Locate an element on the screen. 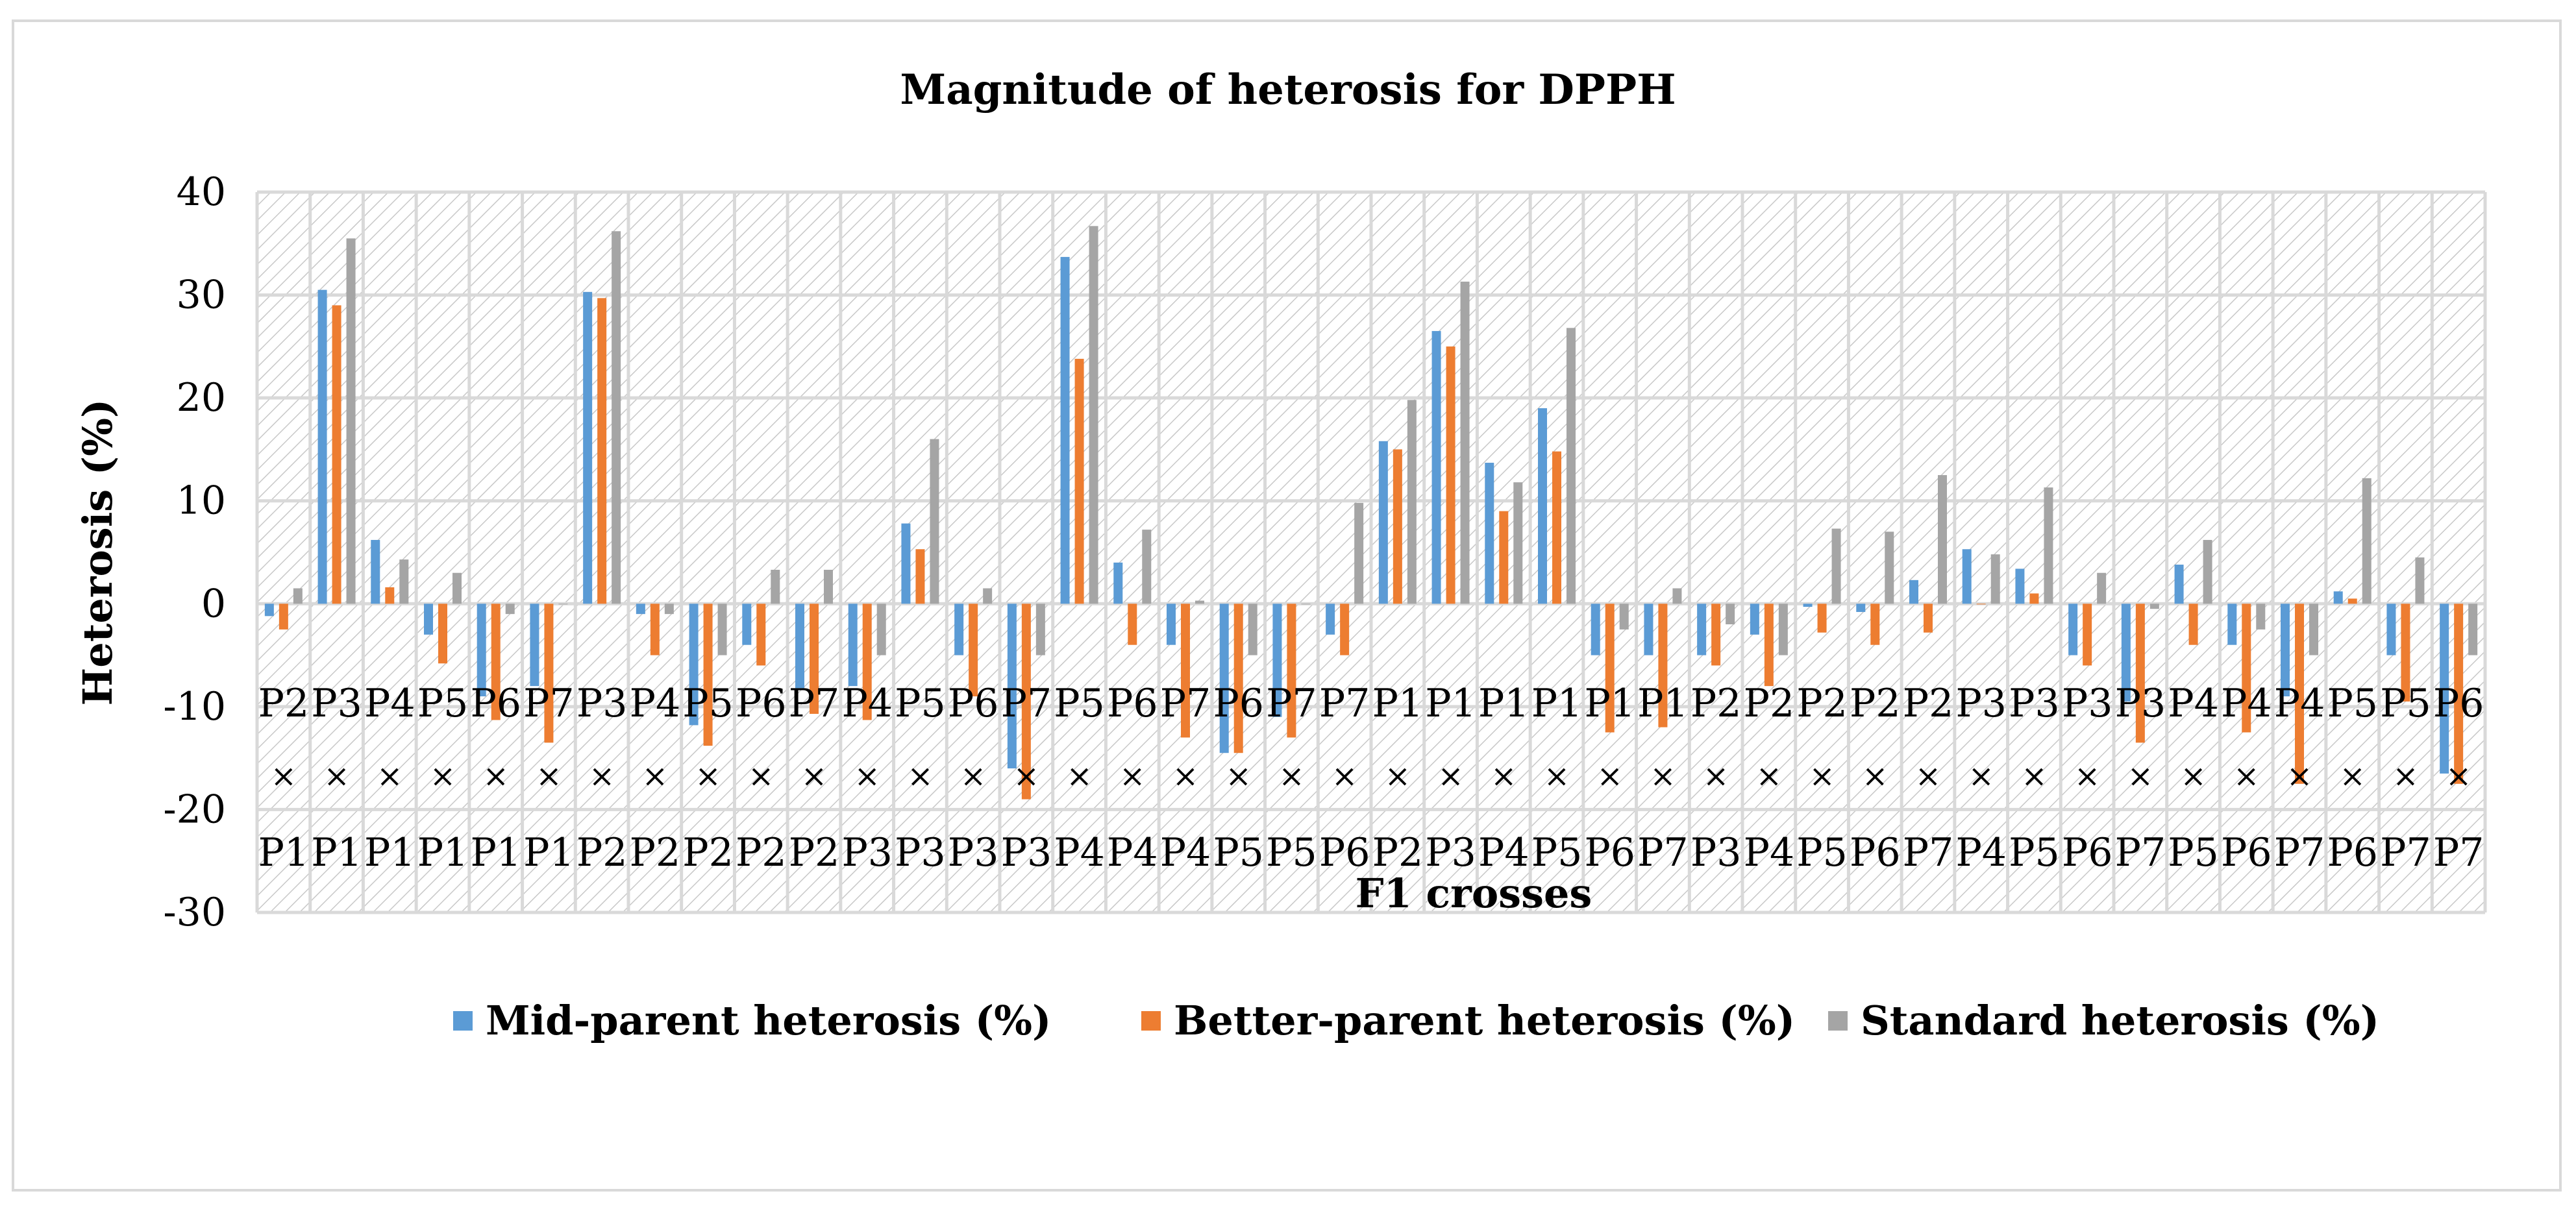  y-tick-label: 30 is located at coordinates (201, 296).